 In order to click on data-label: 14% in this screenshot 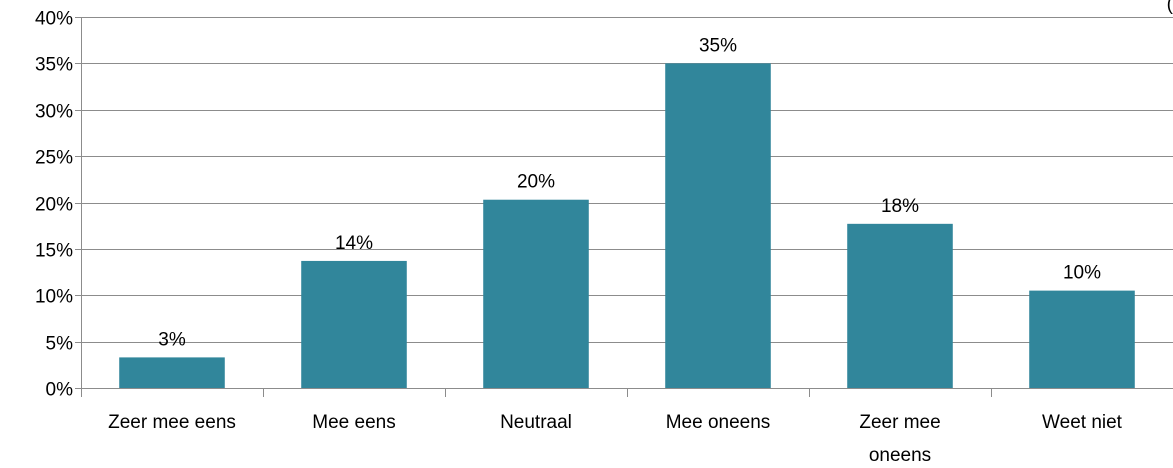, I will do `click(354, 243)`.